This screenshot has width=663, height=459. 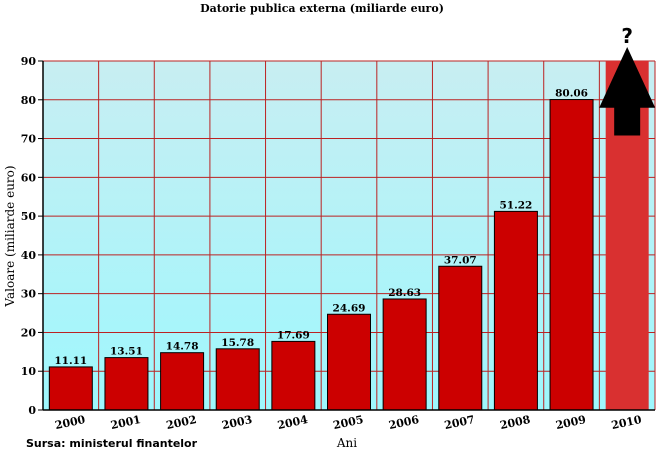 I want to click on x-tick-label: 2009, so click(x=570, y=422).